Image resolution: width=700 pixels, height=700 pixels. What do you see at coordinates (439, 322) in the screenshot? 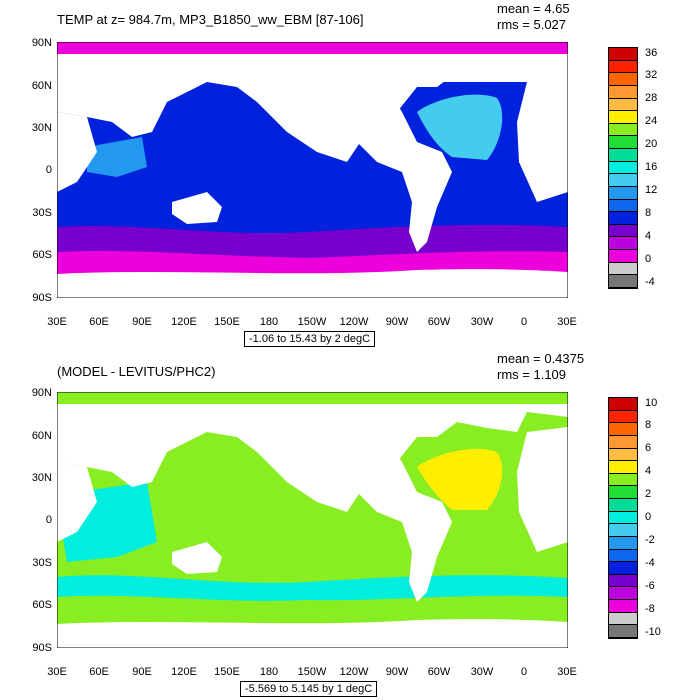
I see `lon-label: 60W` at bounding box center [439, 322].